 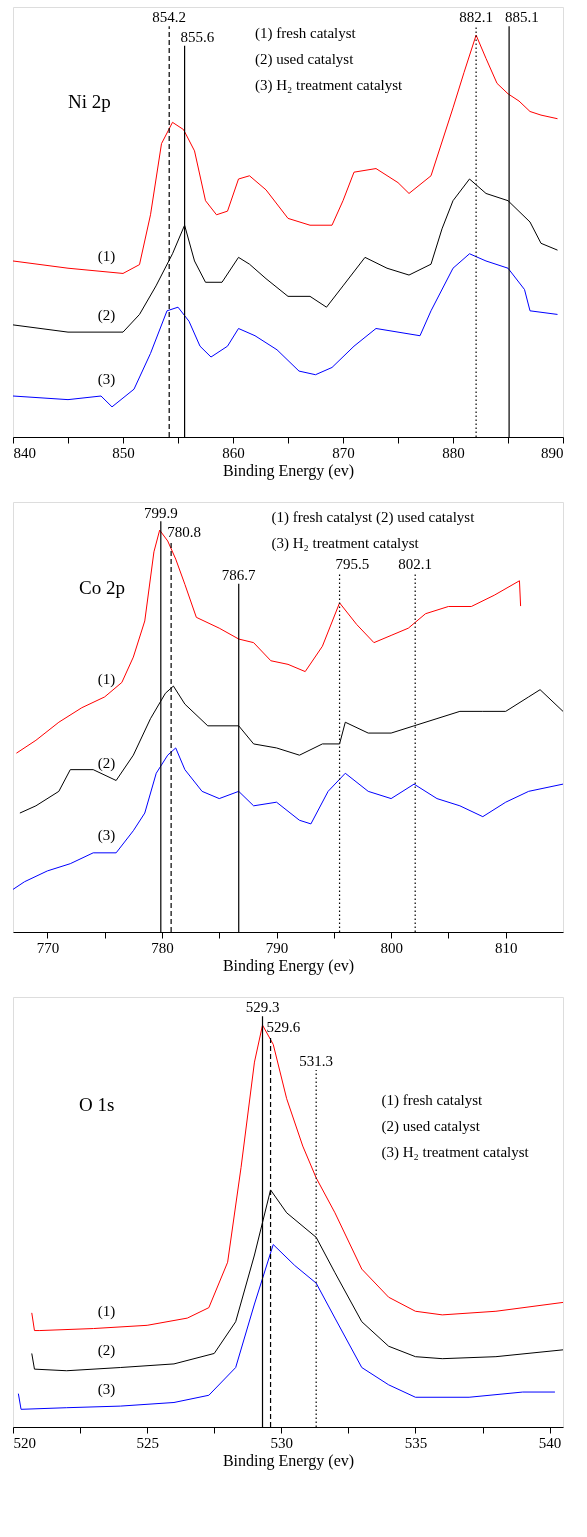 I want to click on x-tick-label: 535, so click(x=416, y=1442).